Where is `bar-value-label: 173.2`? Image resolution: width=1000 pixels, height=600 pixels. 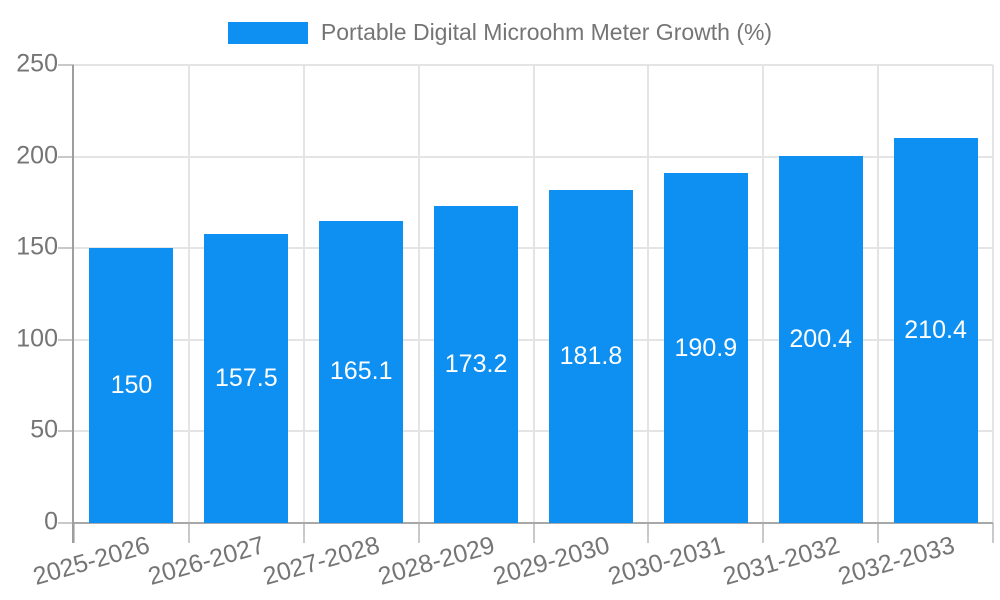 bar-value-label: 173.2 is located at coordinates (476, 363).